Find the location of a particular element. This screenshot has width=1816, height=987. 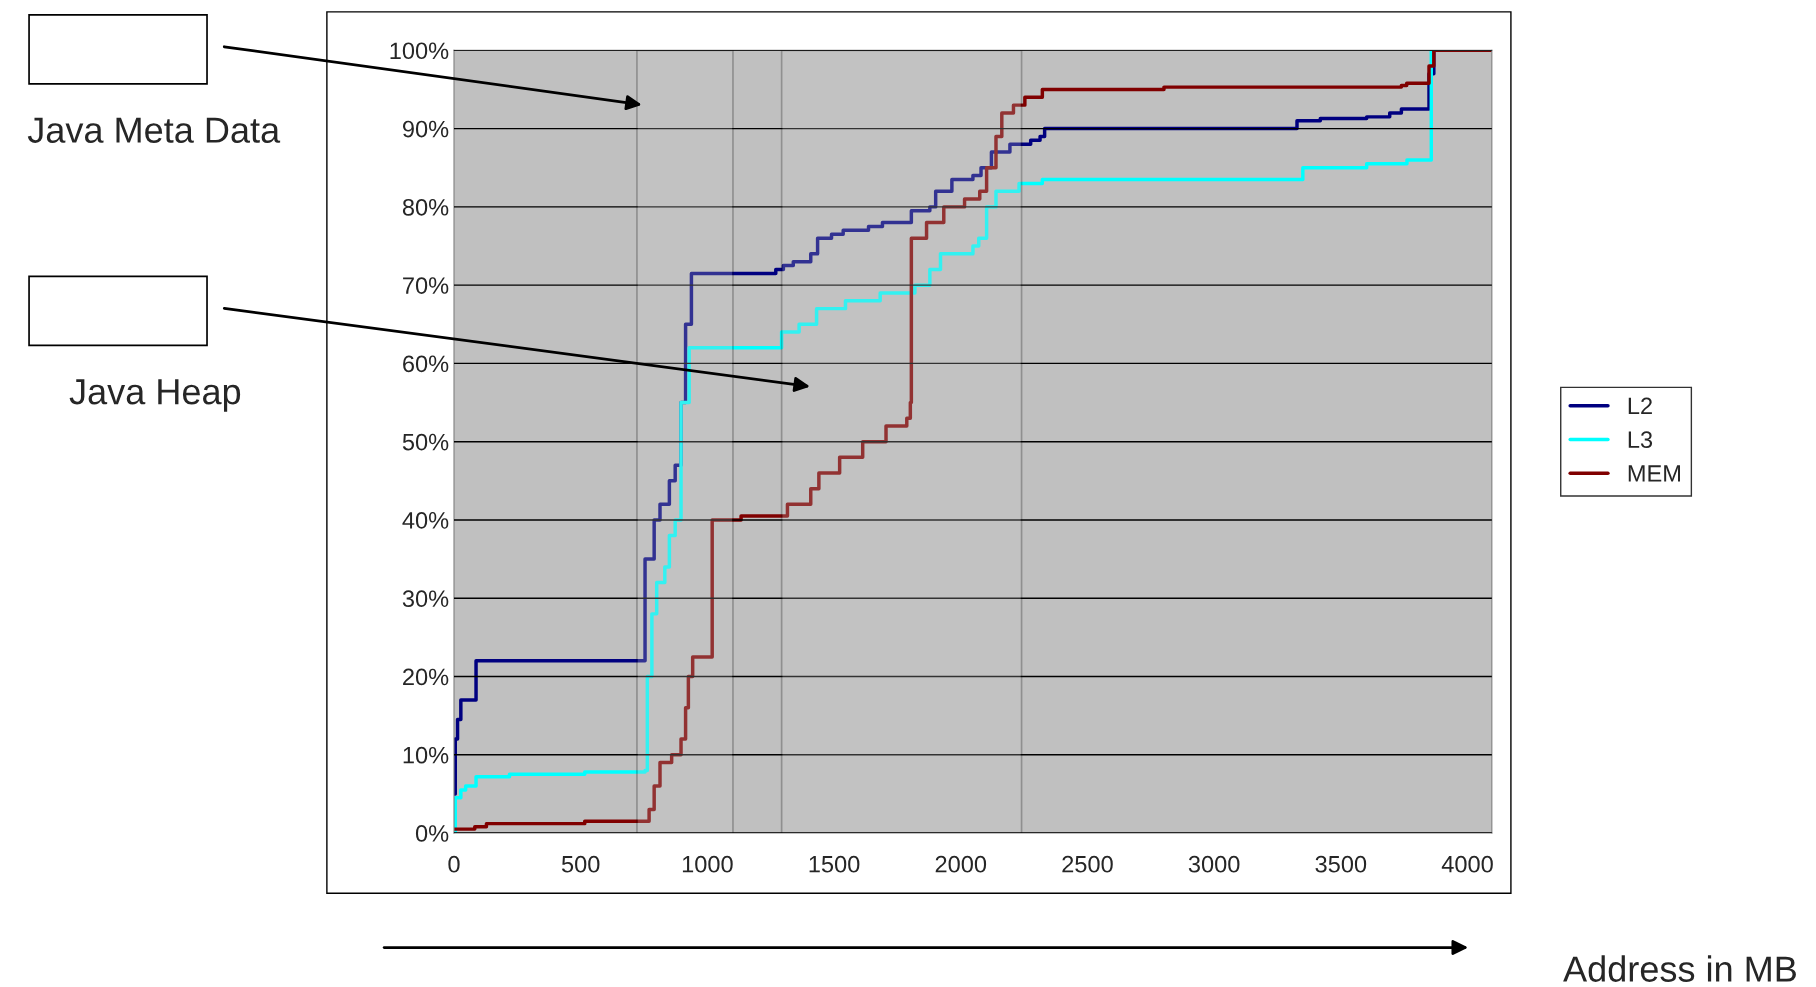

legend-label: L3 is located at coordinates (1640, 440).